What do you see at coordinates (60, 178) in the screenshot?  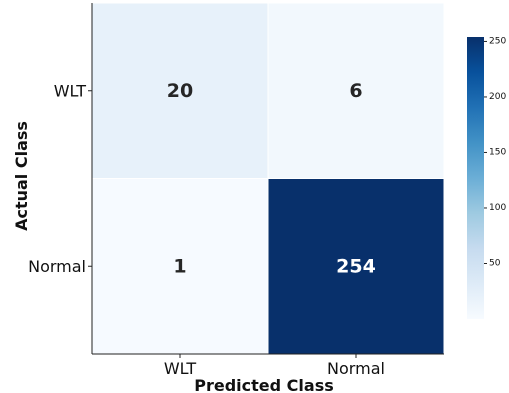 I see `y-tick-labels: WLT Normal` at bounding box center [60, 178].